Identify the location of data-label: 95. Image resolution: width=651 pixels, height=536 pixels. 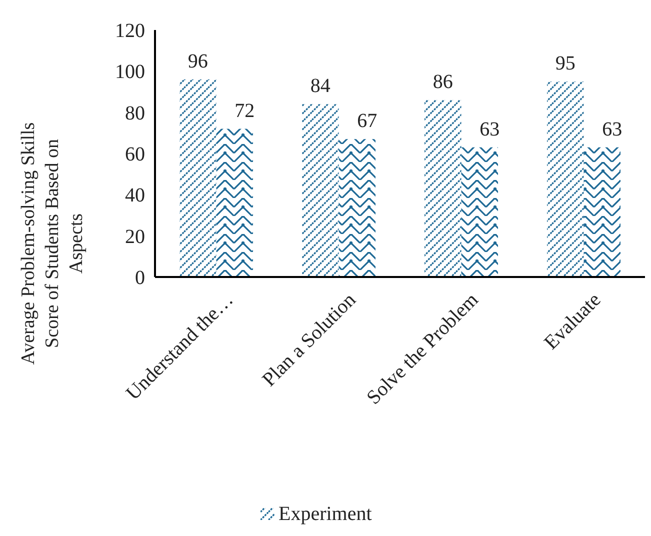
(565, 63).